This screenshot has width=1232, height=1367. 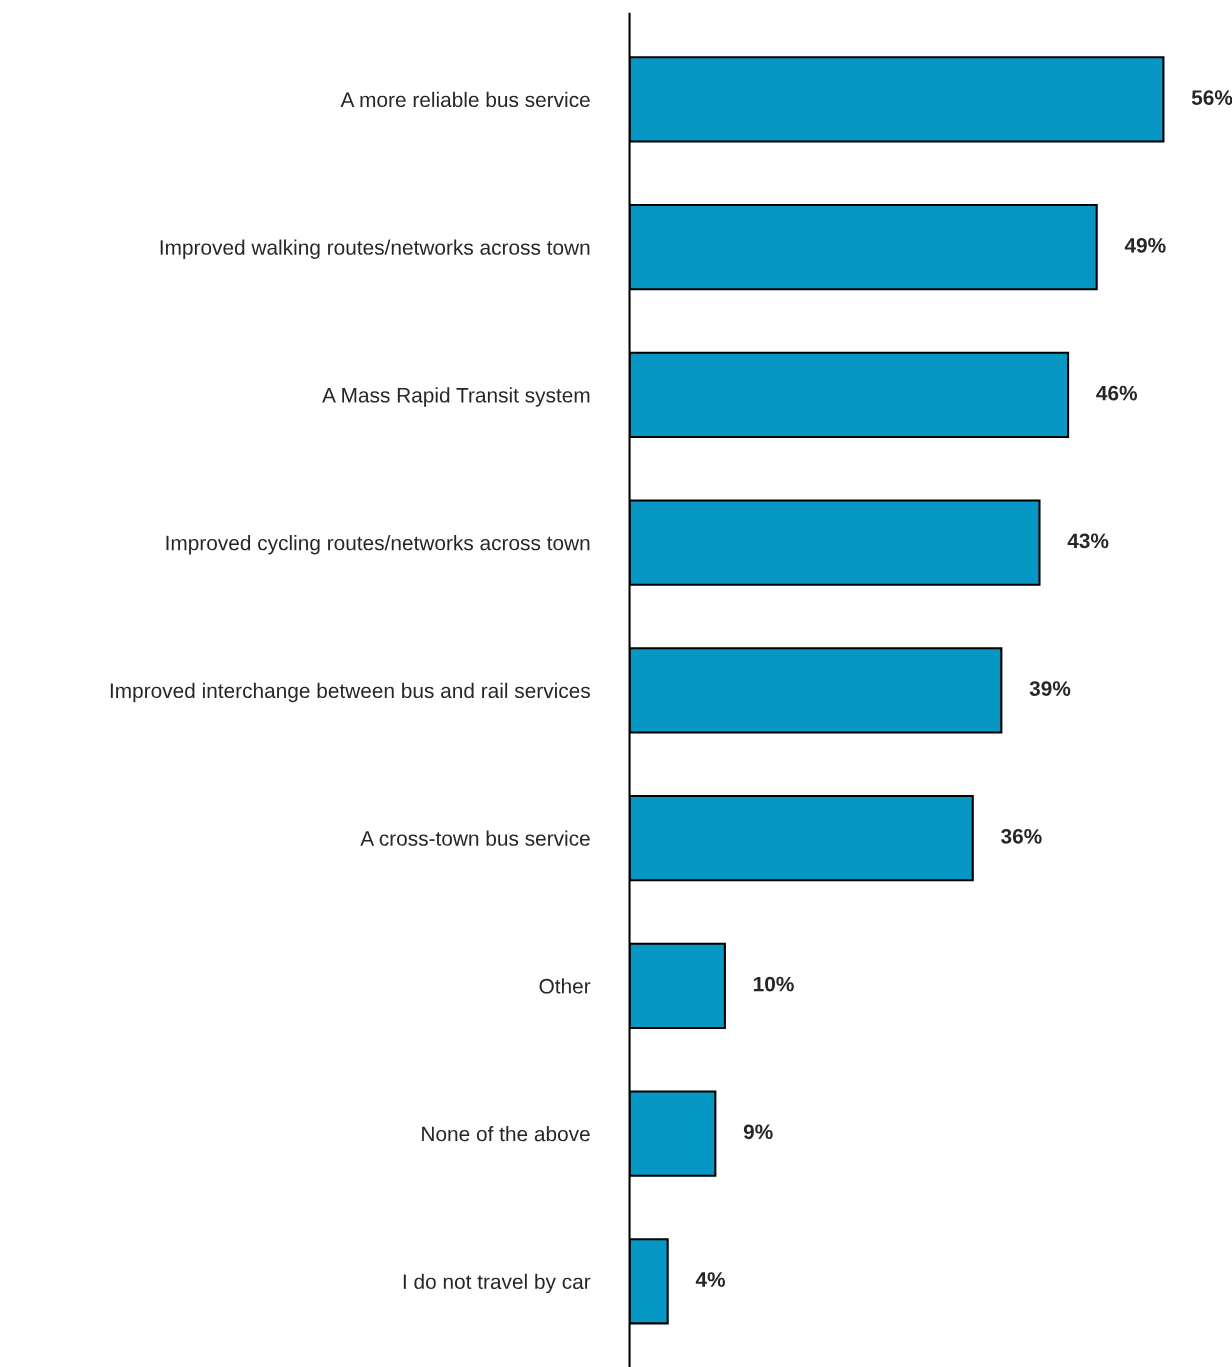 What do you see at coordinates (497, 1283) in the screenshot?
I see `y-tick-label: I do not travel by car` at bounding box center [497, 1283].